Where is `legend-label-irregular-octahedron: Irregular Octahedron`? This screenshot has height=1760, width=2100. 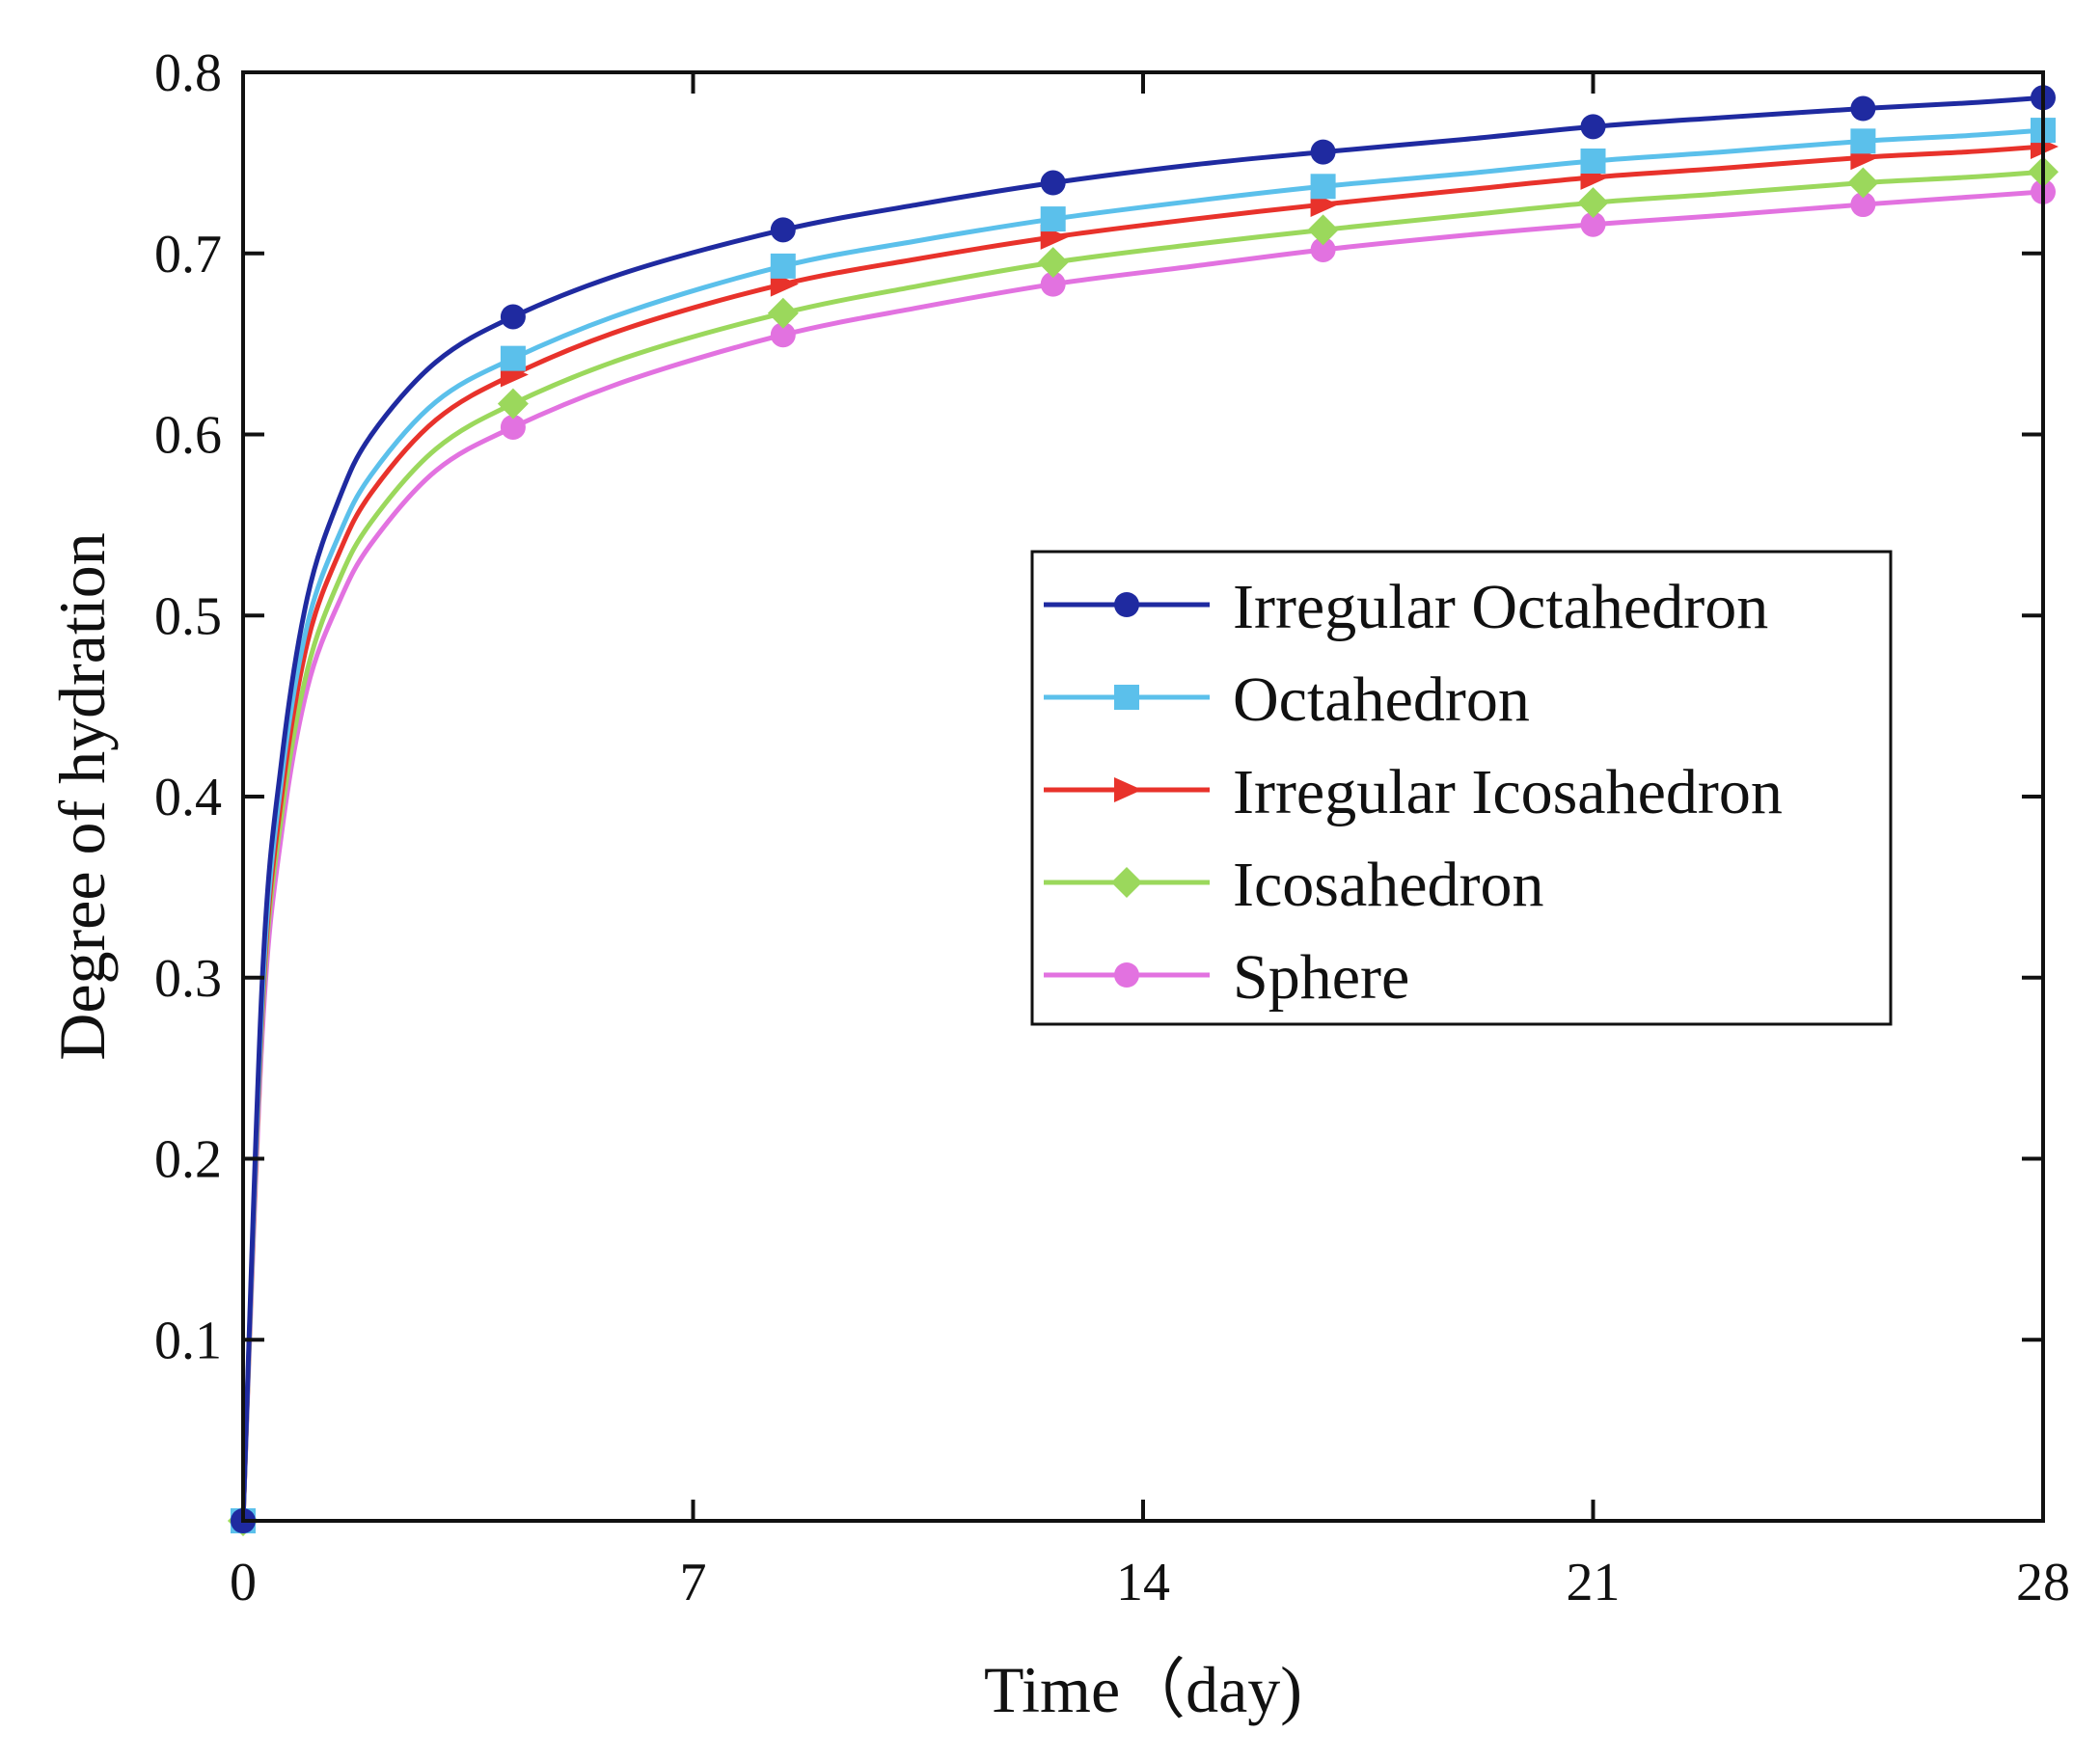 legend-label-irregular-octahedron: Irregular Octahedron is located at coordinates (1500, 607).